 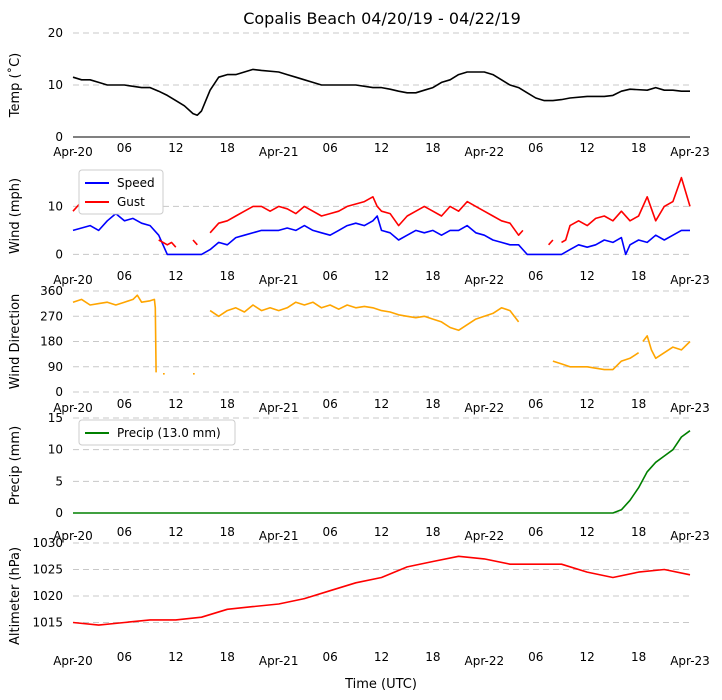 I want to click on legend-label: Precip (13.0 mm), so click(x=169, y=433).